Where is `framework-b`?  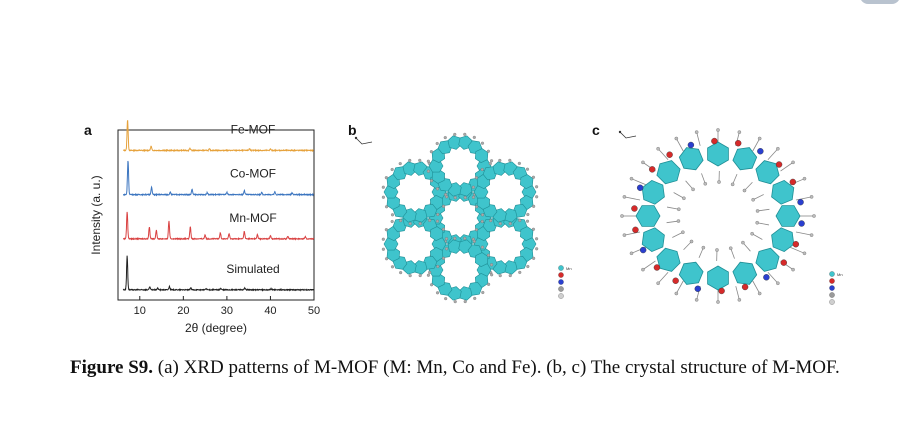 framework-b is located at coordinates (460, 218).